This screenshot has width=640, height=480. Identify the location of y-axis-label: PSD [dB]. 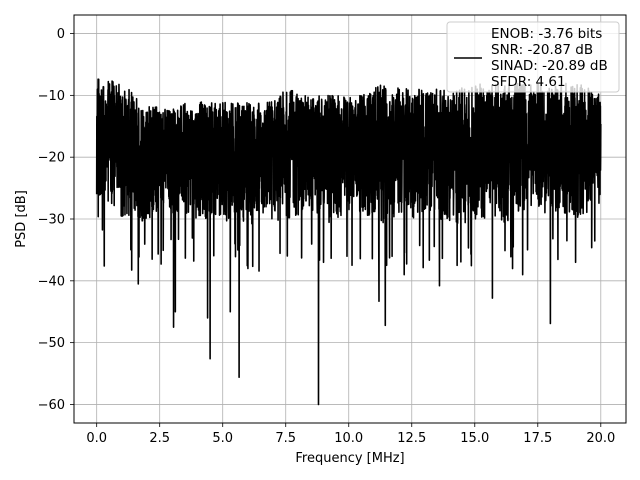
(21, 219).